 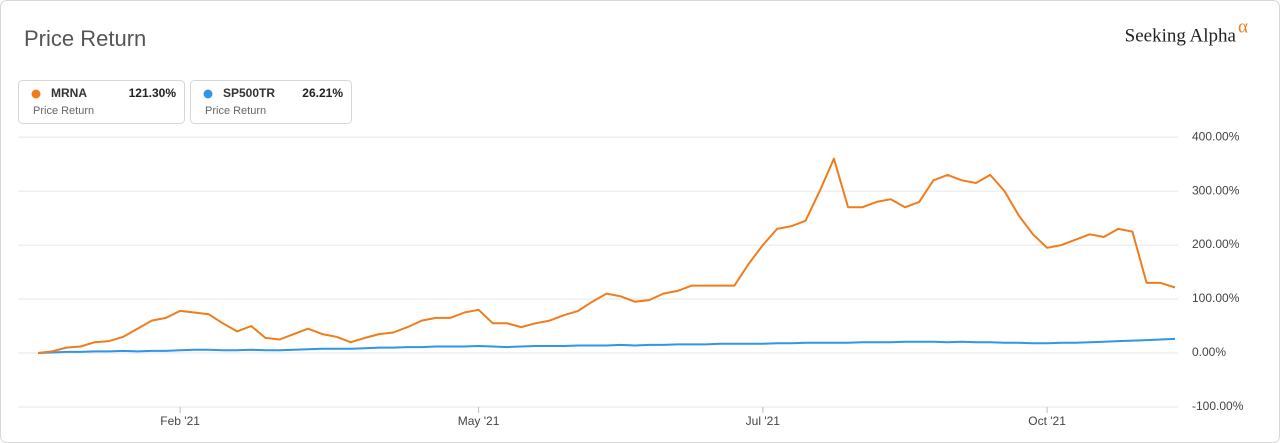 I want to click on x-tick-label: May '21, so click(x=479, y=421).